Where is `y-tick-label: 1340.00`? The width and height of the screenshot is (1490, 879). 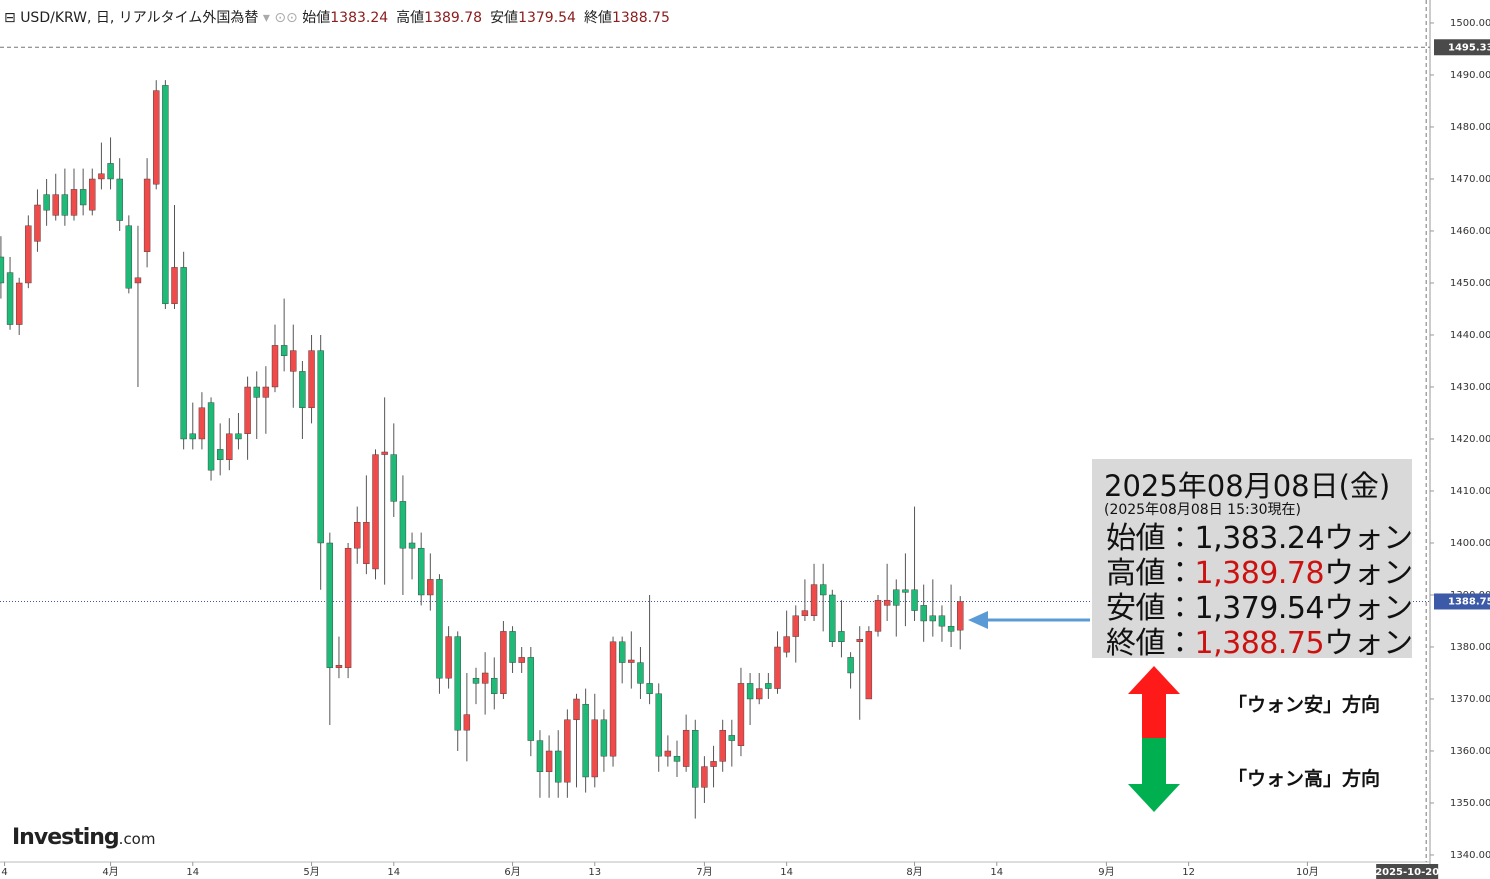 y-tick-label: 1340.00 is located at coordinates (1470, 855).